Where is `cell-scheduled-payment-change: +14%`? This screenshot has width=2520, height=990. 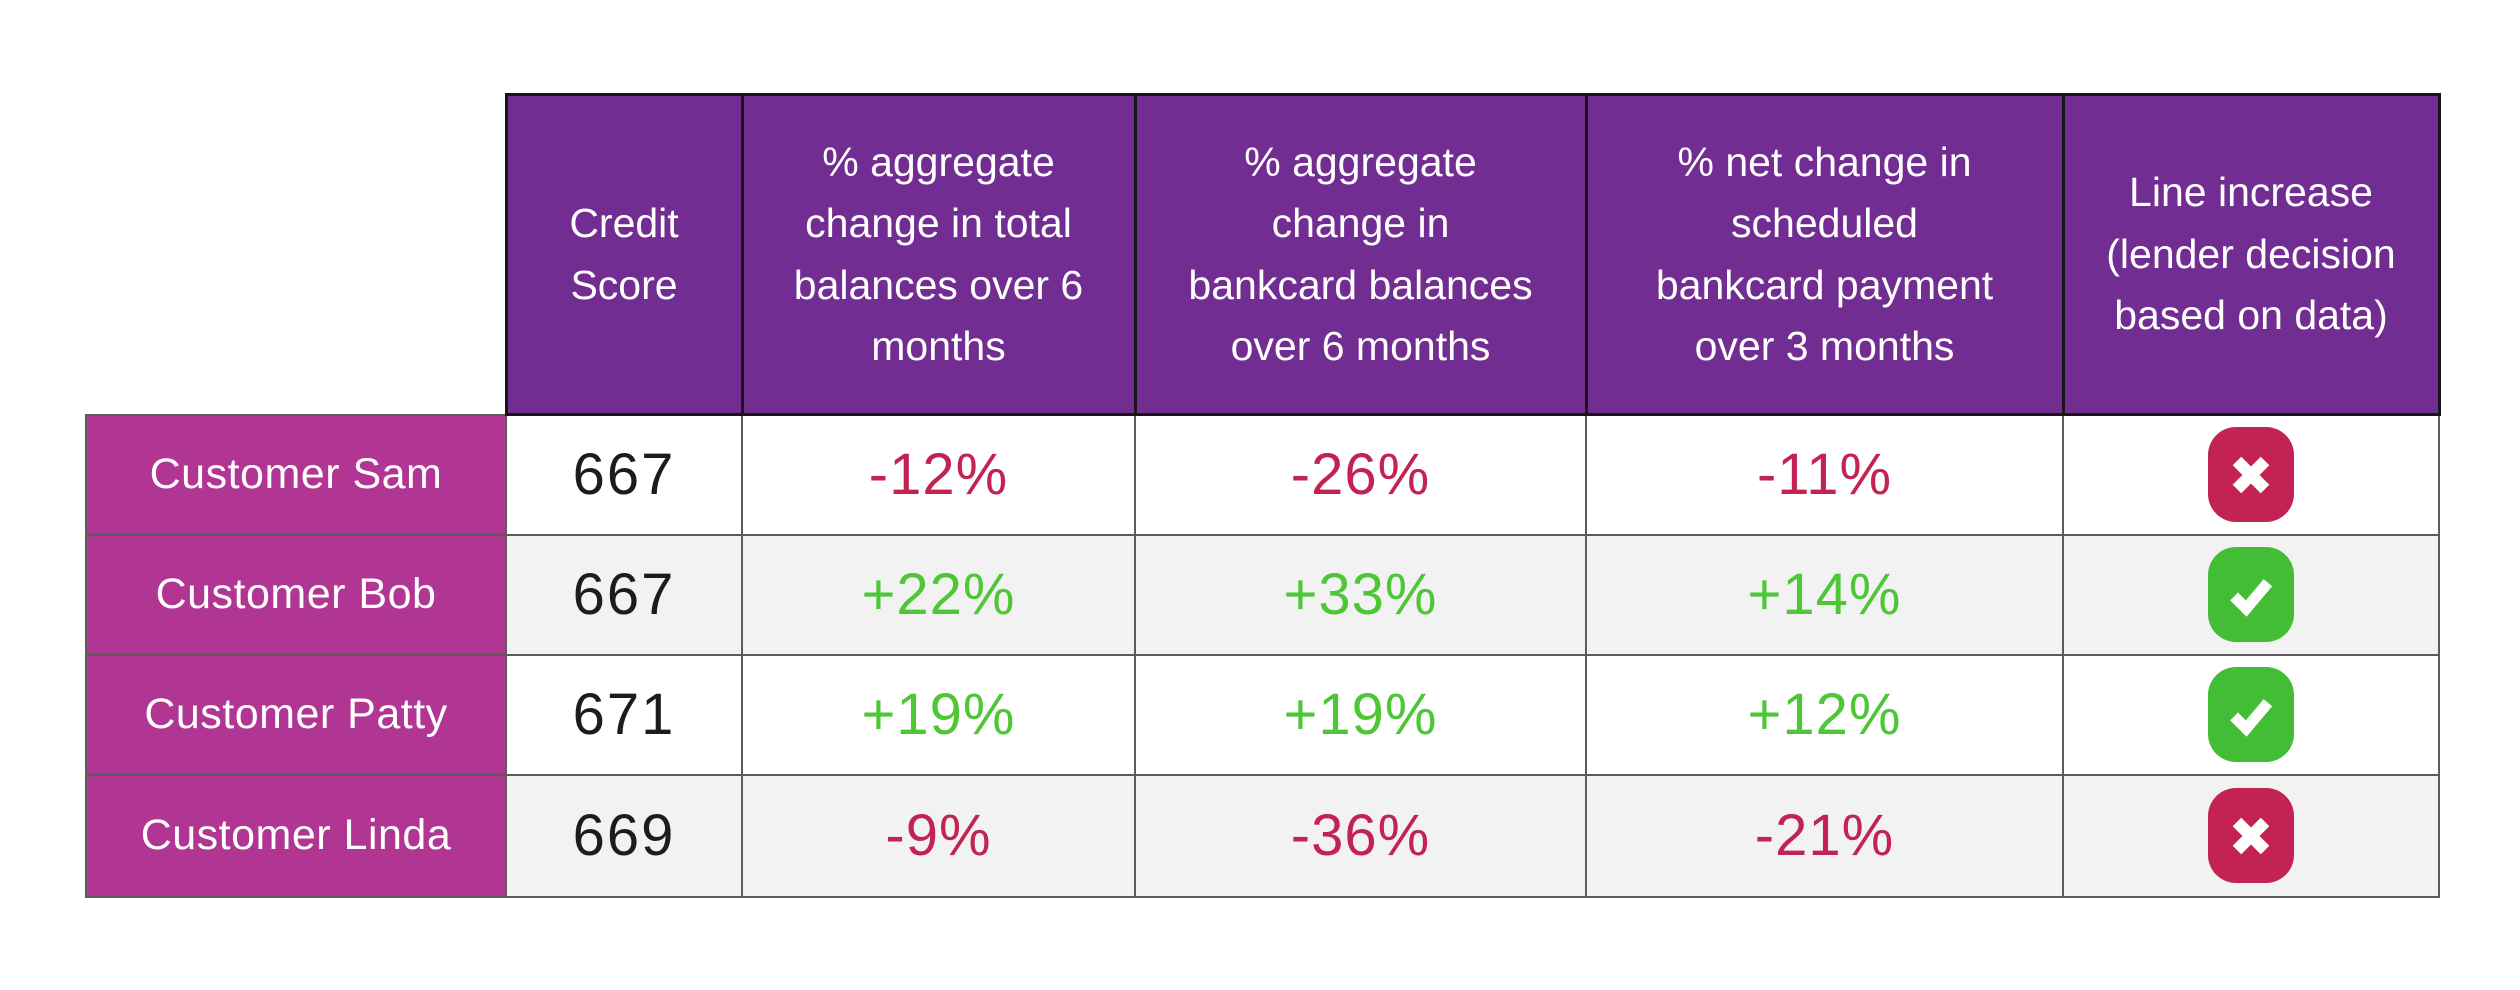
cell-scheduled-payment-change: +14% is located at coordinates (1824, 594).